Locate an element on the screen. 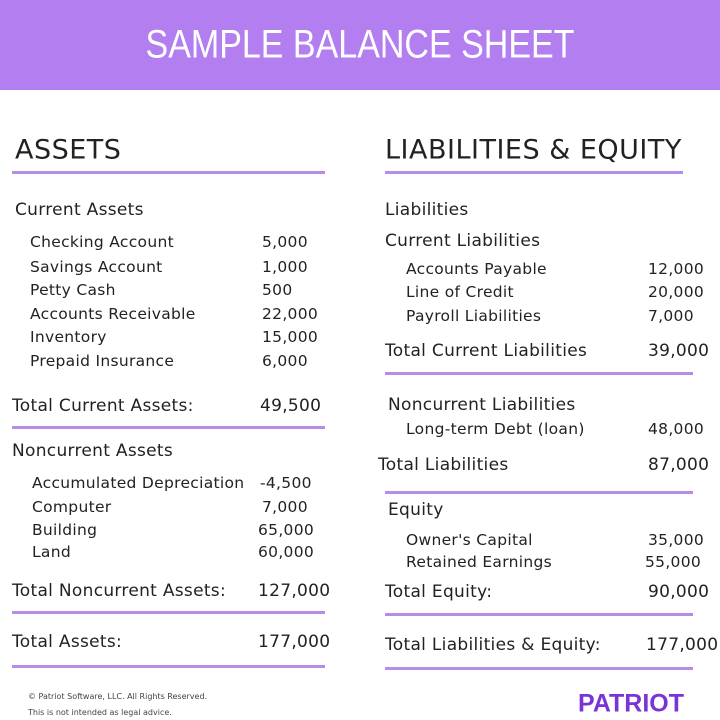  section-title: Noncurrent Liabilities is located at coordinates (482, 405).